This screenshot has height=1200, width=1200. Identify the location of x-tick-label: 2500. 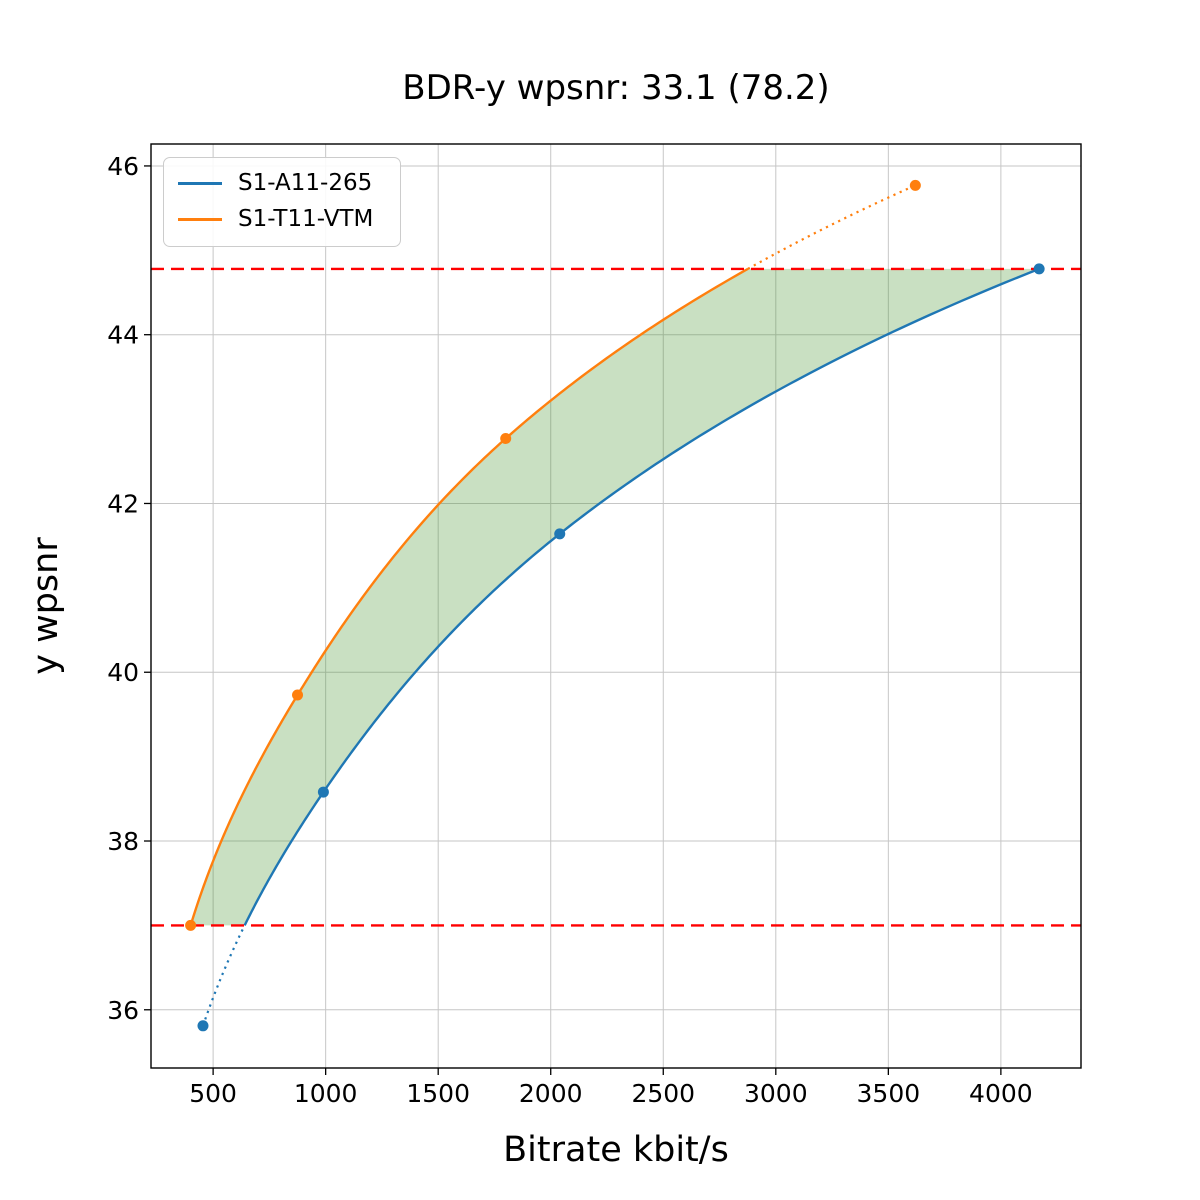
(663, 1093).